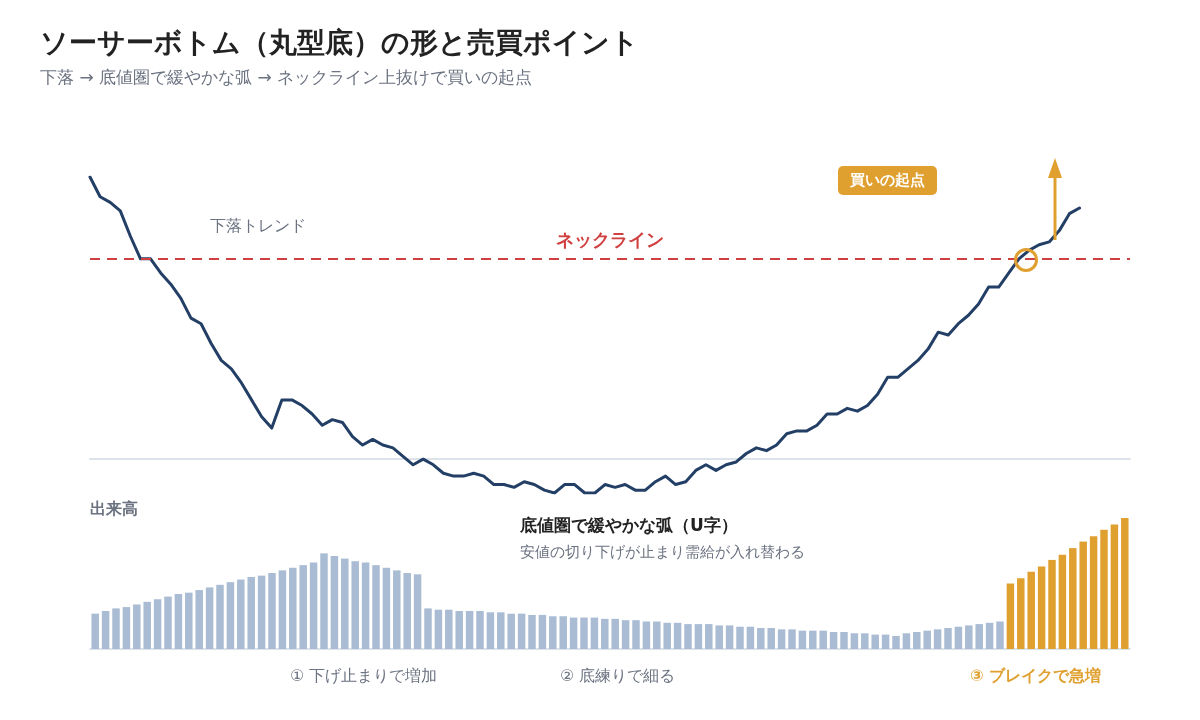 The width and height of the screenshot is (1200, 720). What do you see at coordinates (887, 180) in the screenshot?
I see `annotation: 買いの起点` at bounding box center [887, 180].